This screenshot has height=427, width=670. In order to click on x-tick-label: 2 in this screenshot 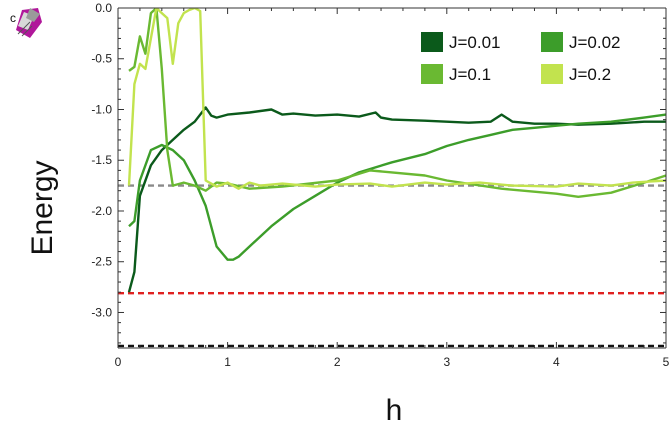, I will do `click(337, 362)`.